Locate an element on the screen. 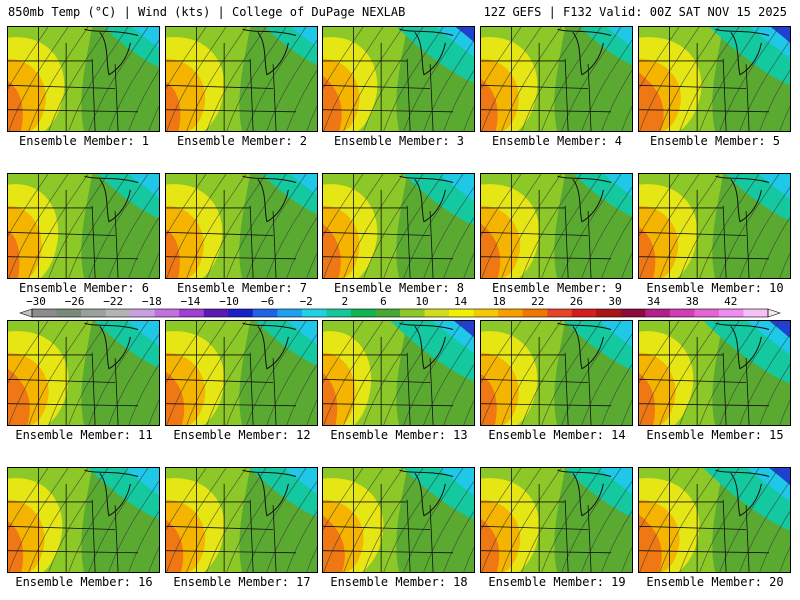  colorbar-tick-label: 26 is located at coordinates (576, 301).